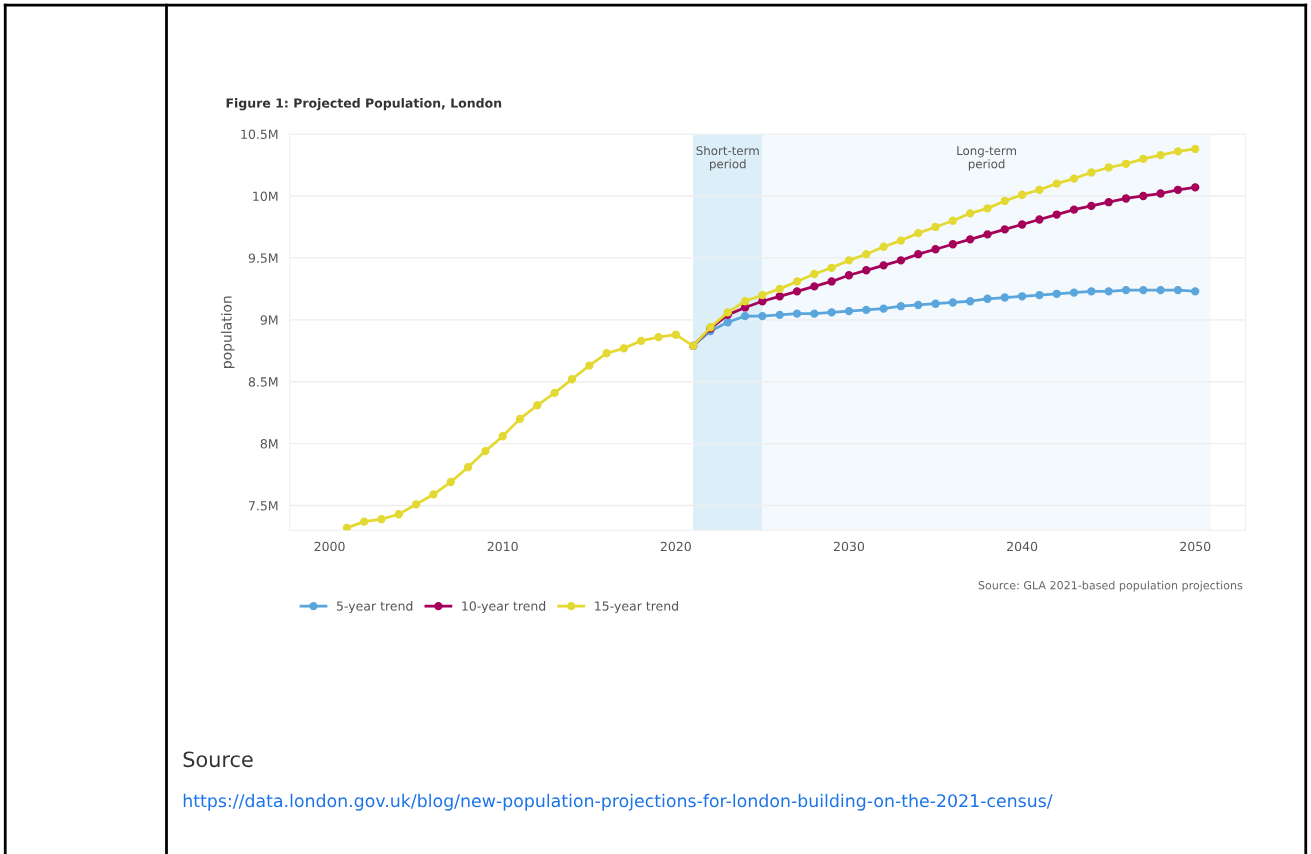 The height and width of the screenshot is (854, 1311). Describe the element at coordinates (228, 332) in the screenshot. I see `y-axis-title: population` at that location.